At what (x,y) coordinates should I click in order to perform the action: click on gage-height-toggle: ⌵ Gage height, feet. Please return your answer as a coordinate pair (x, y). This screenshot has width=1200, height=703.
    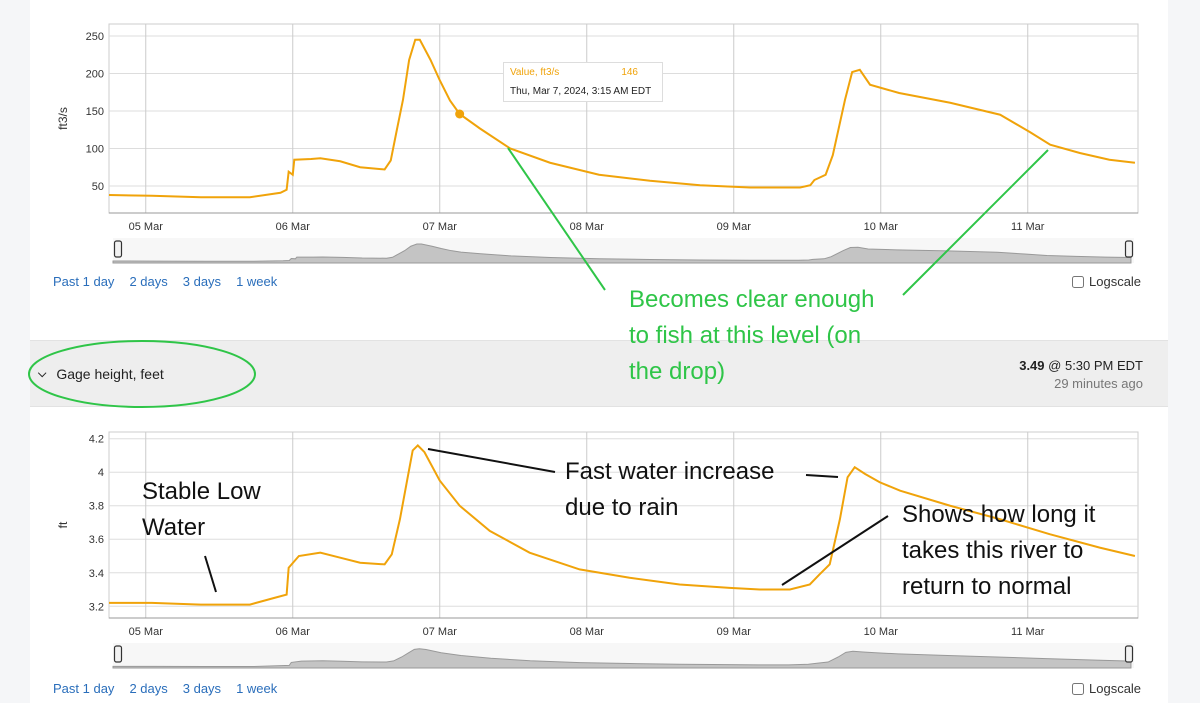
    Looking at the image, I should click on (101, 374).